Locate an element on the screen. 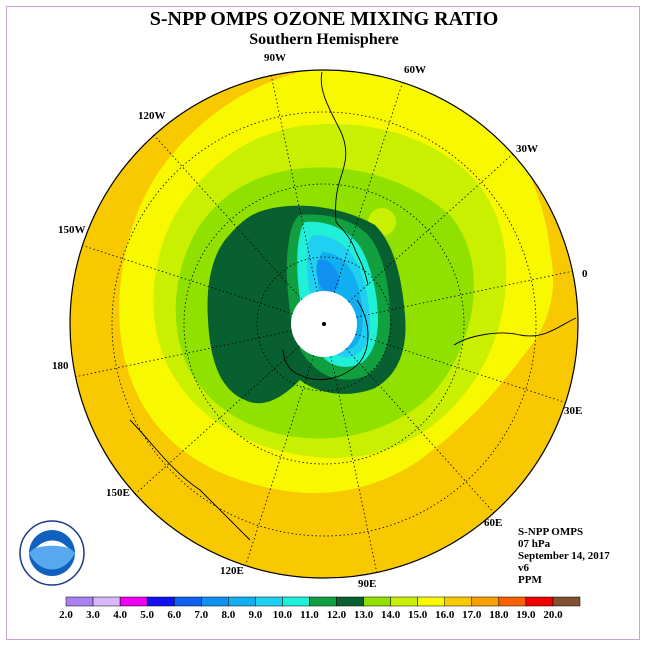 The height and width of the screenshot is (648, 648). south-pole-marker is located at coordinates (324, 324).